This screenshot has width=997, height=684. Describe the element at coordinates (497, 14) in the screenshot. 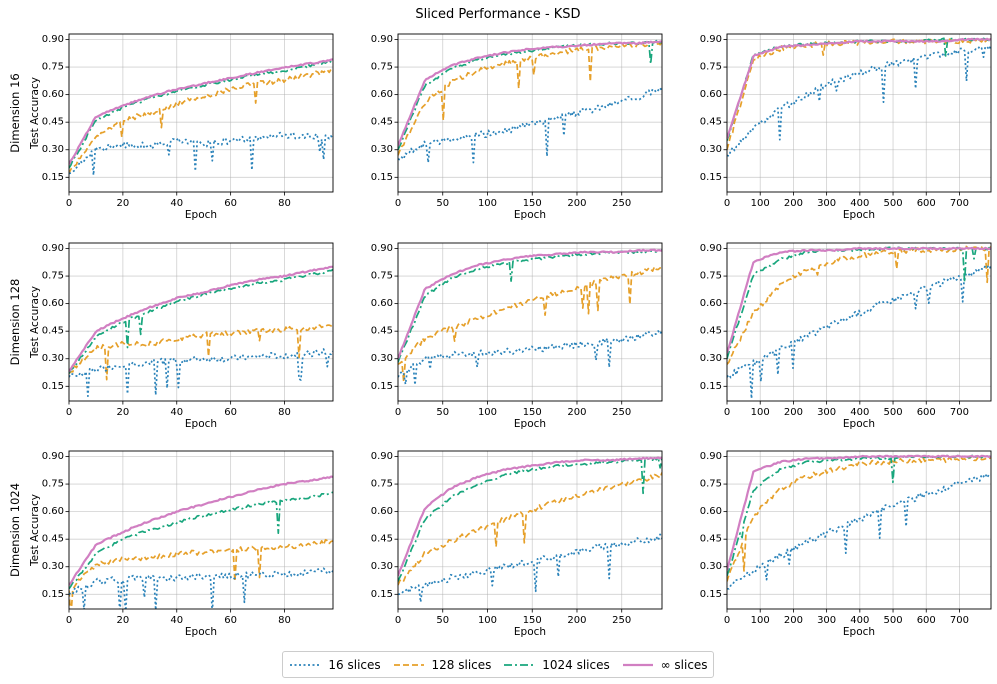

I see `figure-title: Sliced Performance - KSD` at that location.